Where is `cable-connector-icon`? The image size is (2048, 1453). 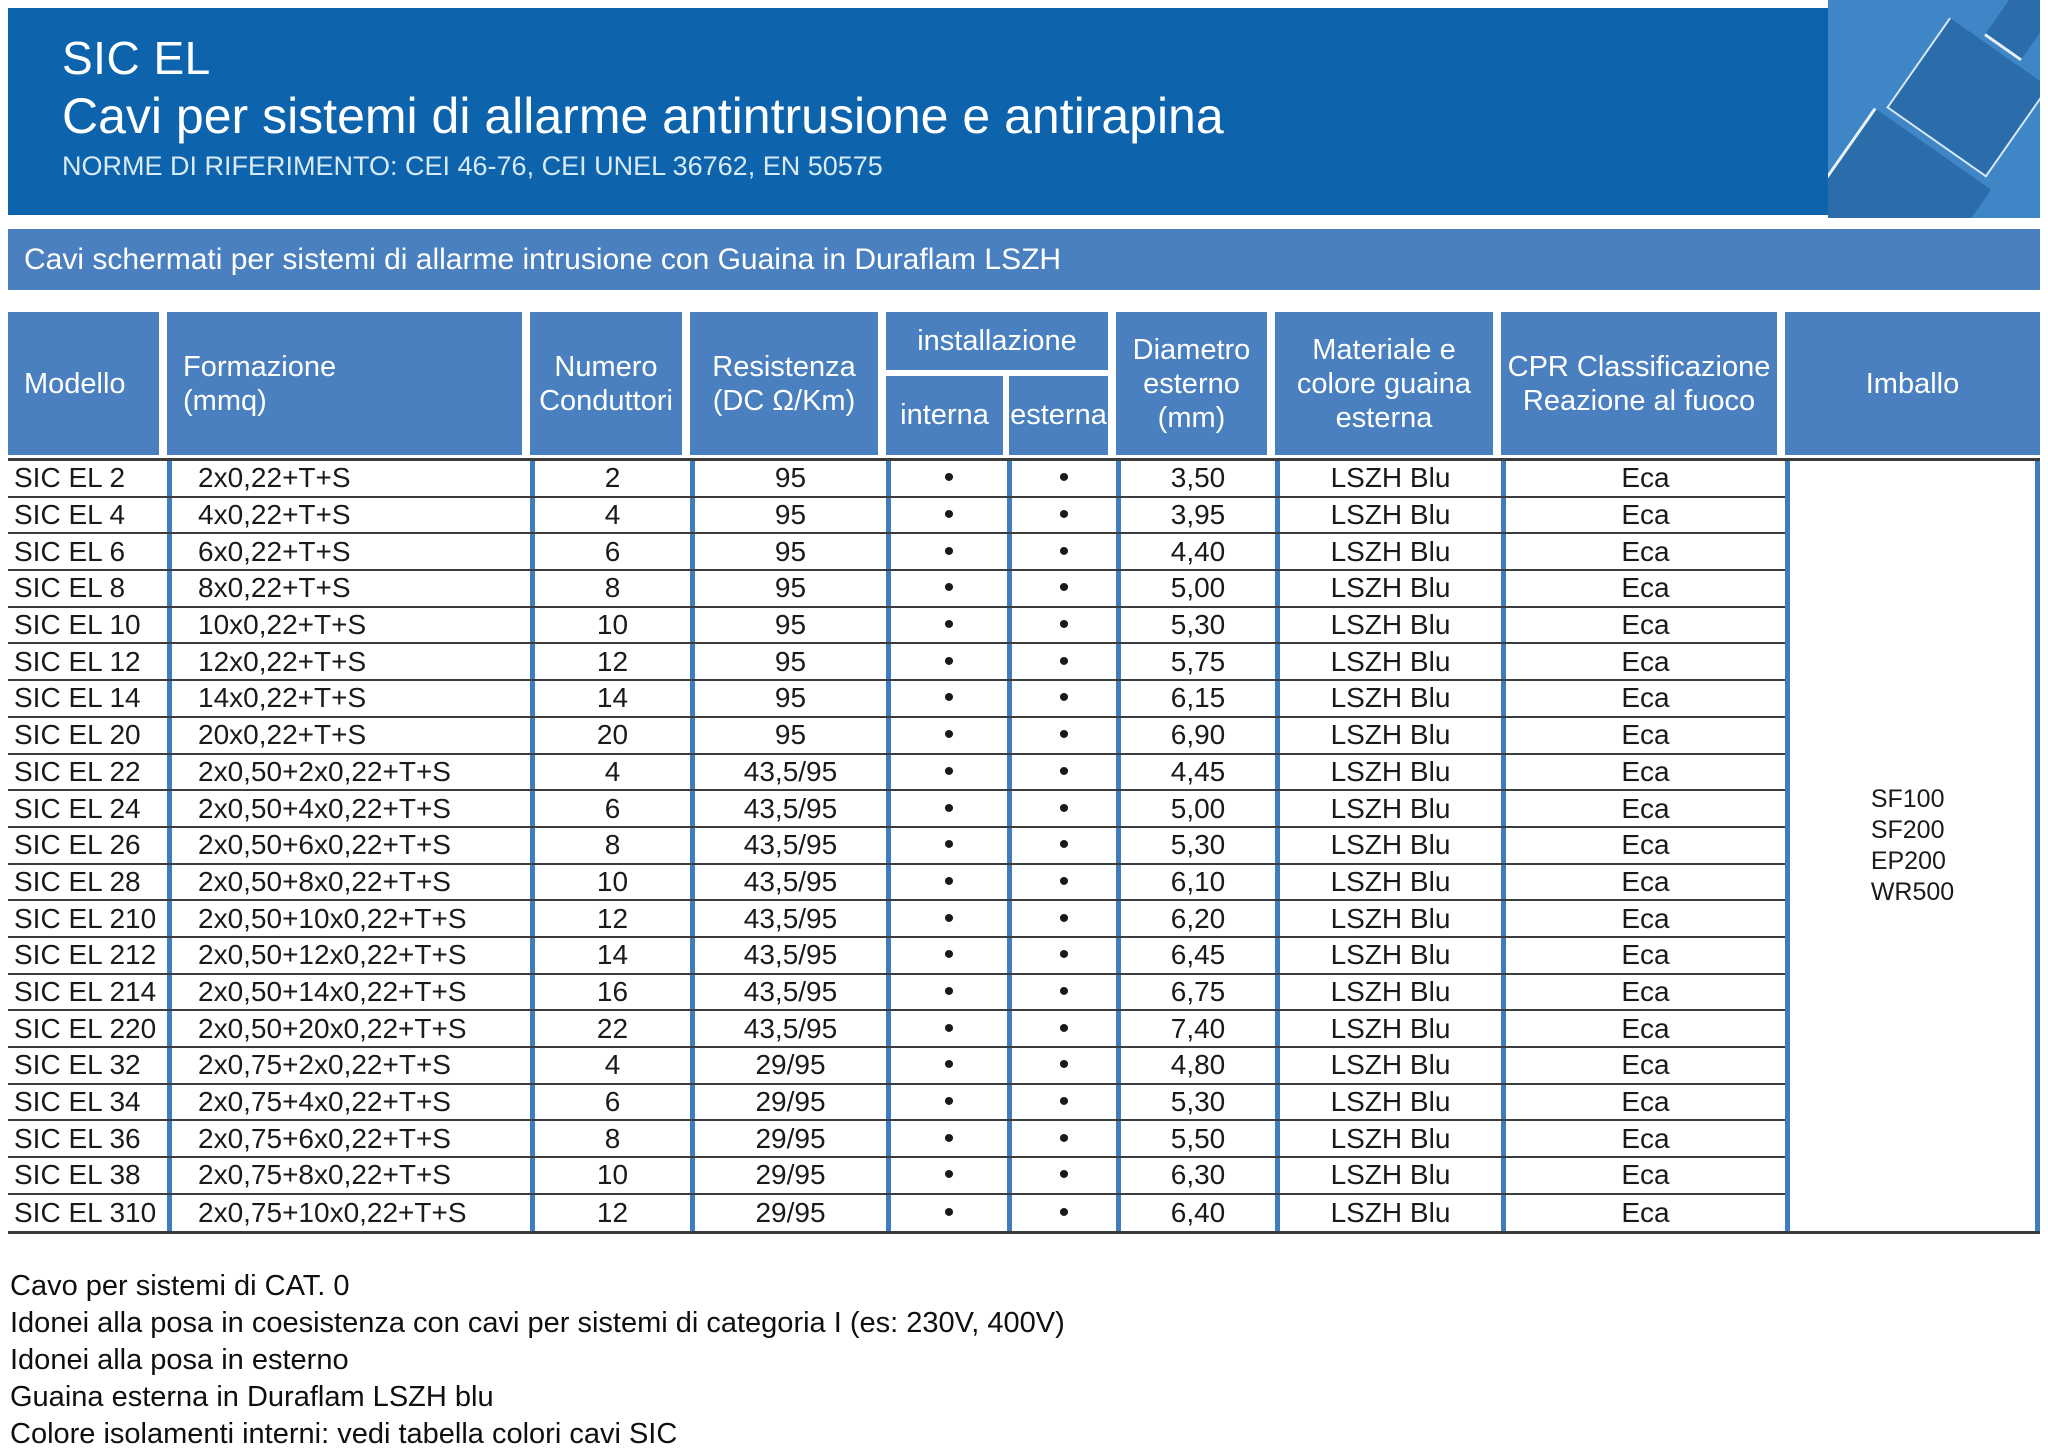
cable-connector-icon is located at coordinates (1934, 109).